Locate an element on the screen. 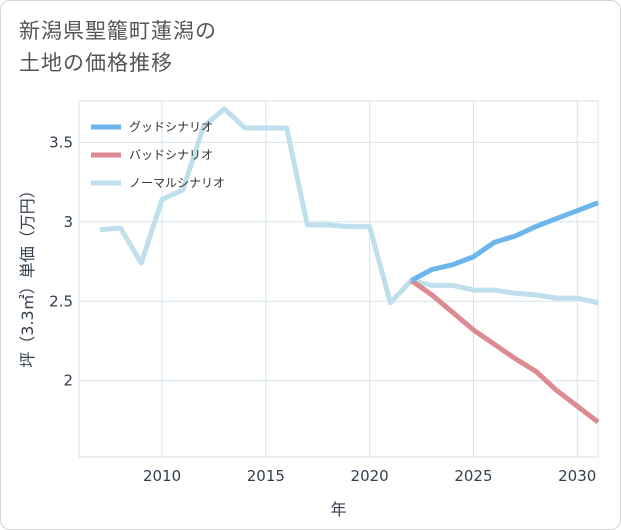 The width and height of the screenshot is (621, 530). y-tick-label: 2.5 is located at coordinates (61, 301).